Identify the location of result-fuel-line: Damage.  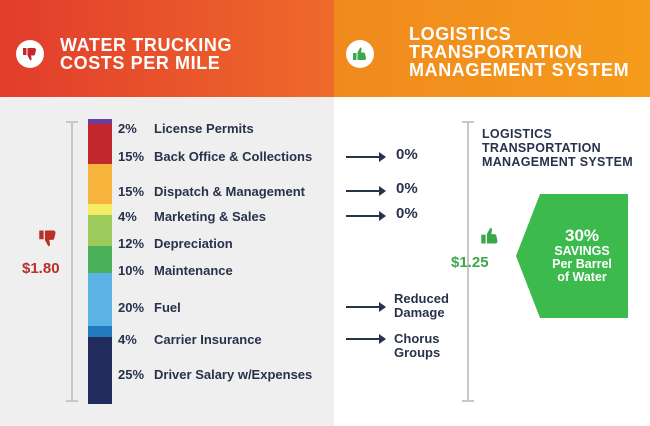
(419, 312).